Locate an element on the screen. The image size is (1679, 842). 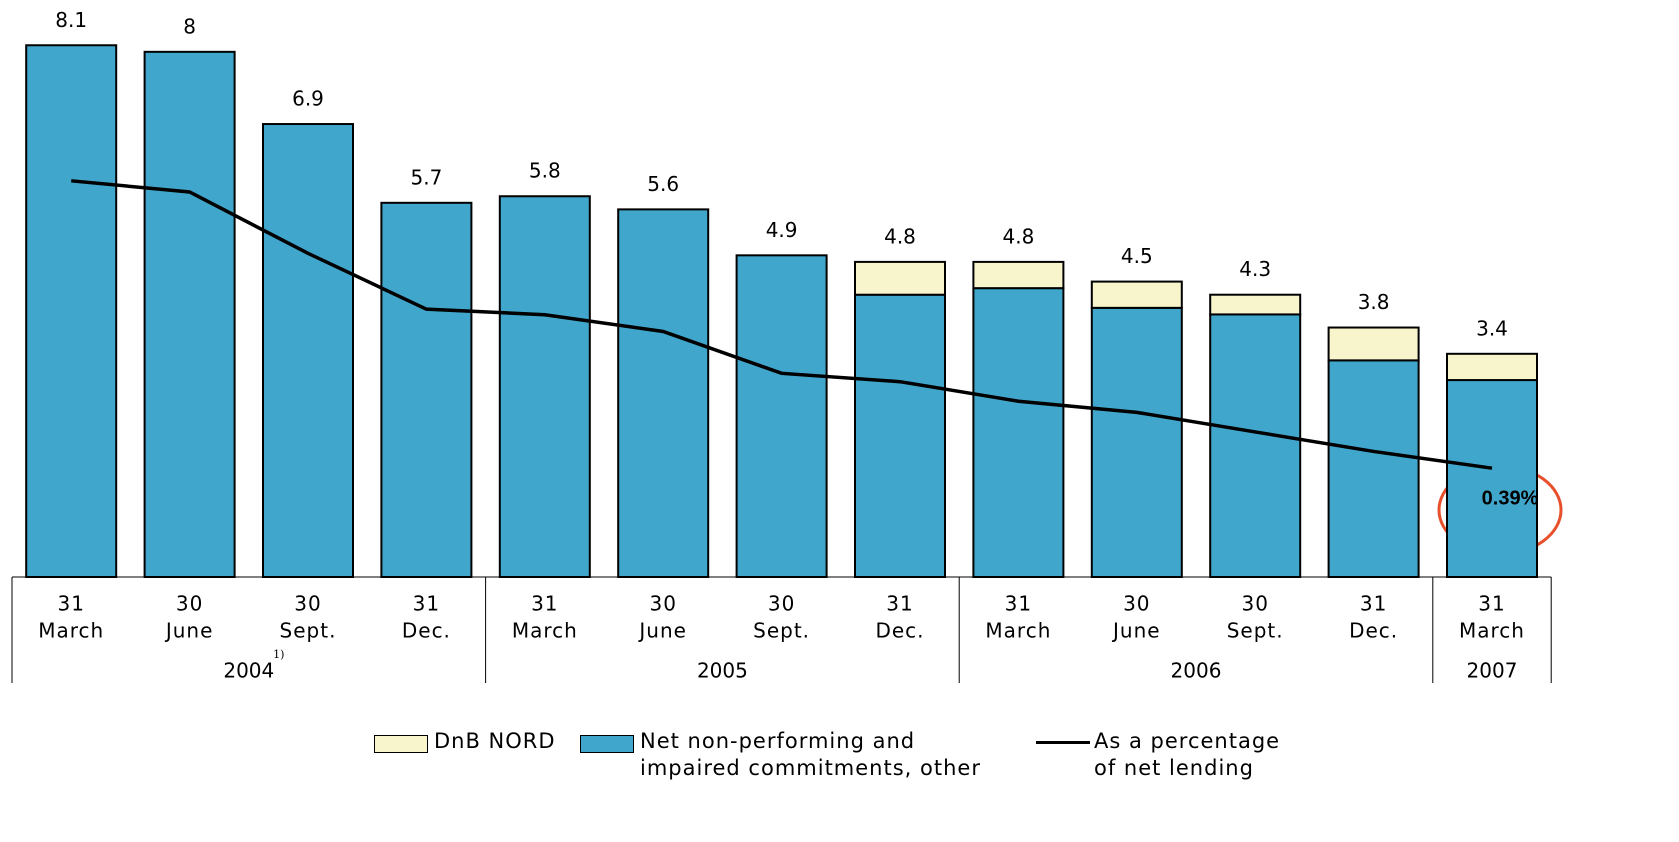
legend-label: DnB NORD is located at coordinates (495, 741).